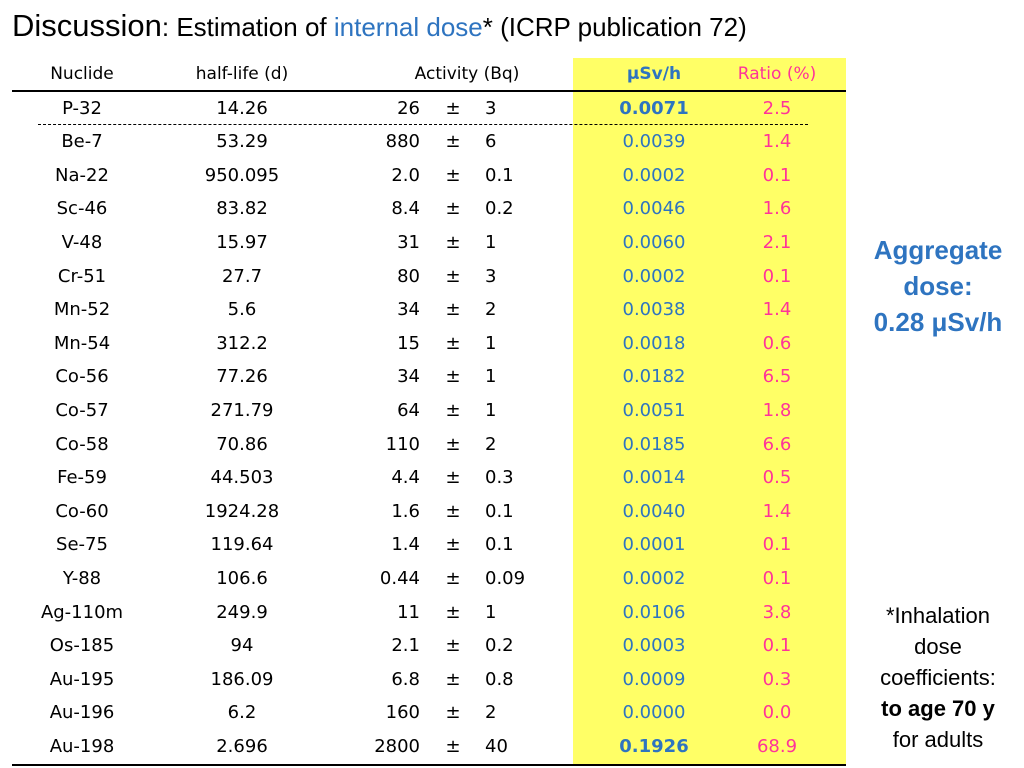 The height and width of the screenshot is (768, 1024). Describe the element at coordinates (82, 578) in the screenshot. I see `cell-nuclide: Y-88` at that location.